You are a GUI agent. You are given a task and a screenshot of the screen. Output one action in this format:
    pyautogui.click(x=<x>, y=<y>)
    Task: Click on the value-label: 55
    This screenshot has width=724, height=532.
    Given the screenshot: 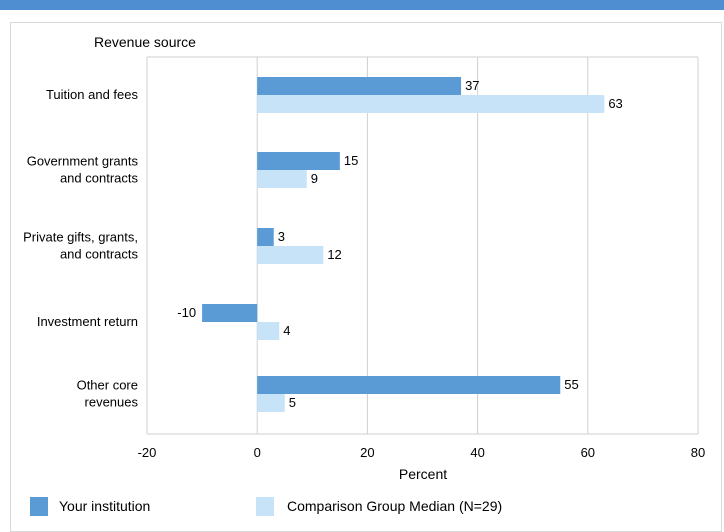 What is the action you would take?
    pyautogui.click(x=571, y=384)
    